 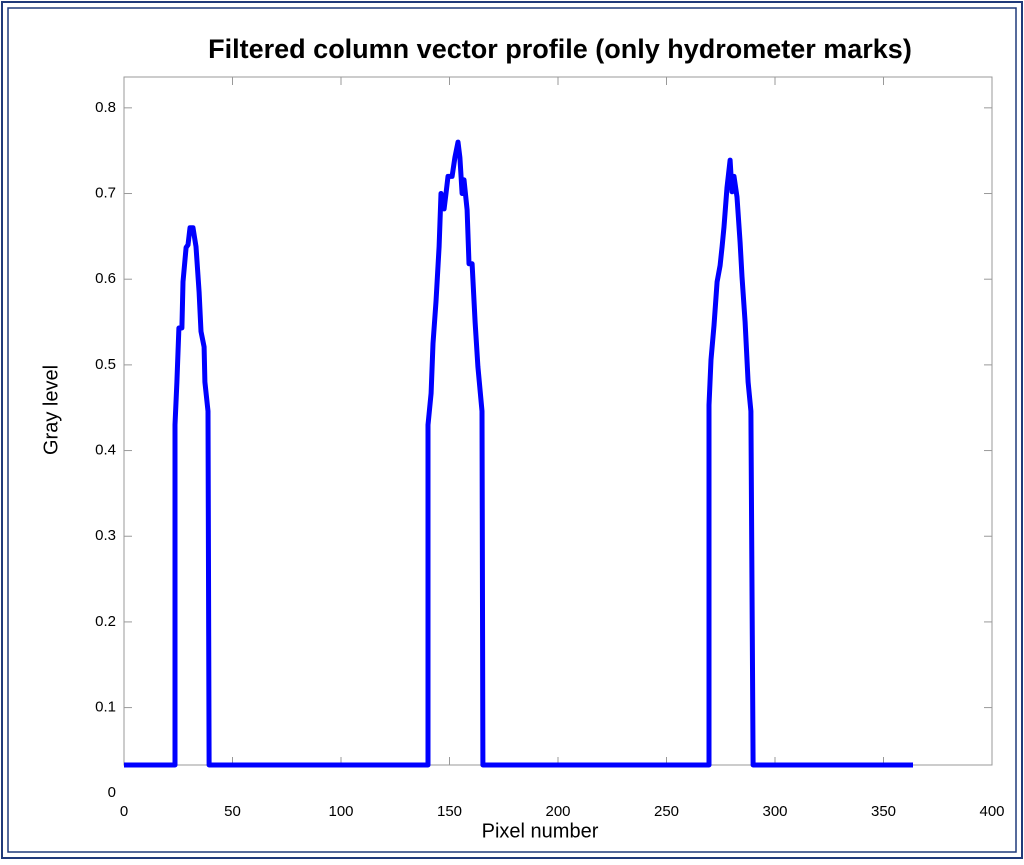 What do you see at coordinates (666, 811) in the screenshot?
I see `x-tick-label: 250` at bounding box center [666, 811].